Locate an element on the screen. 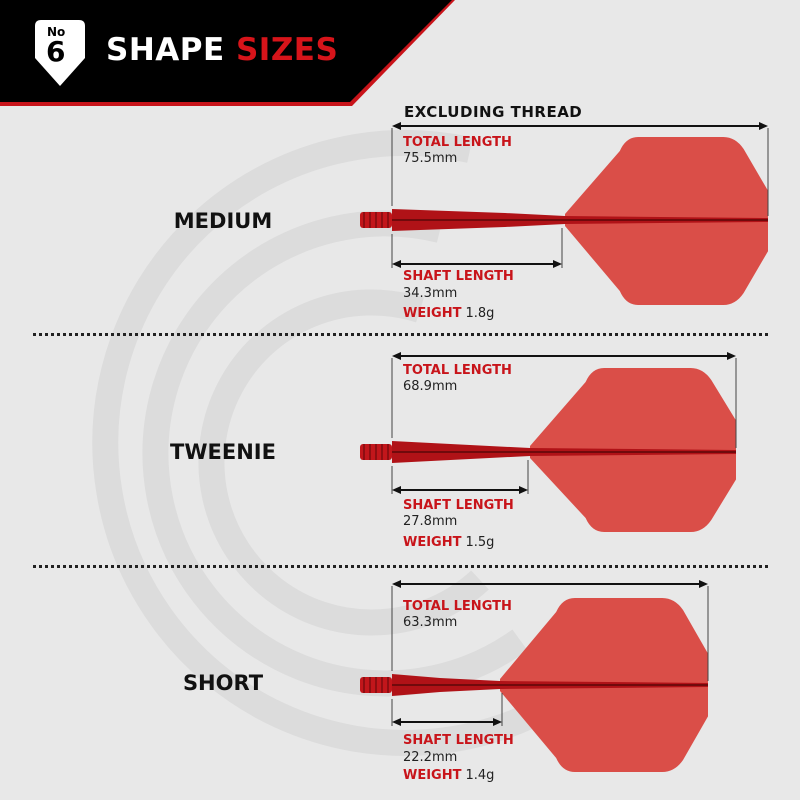  shaft-length-value: 34.3mm is located at coordinates (430, 293).